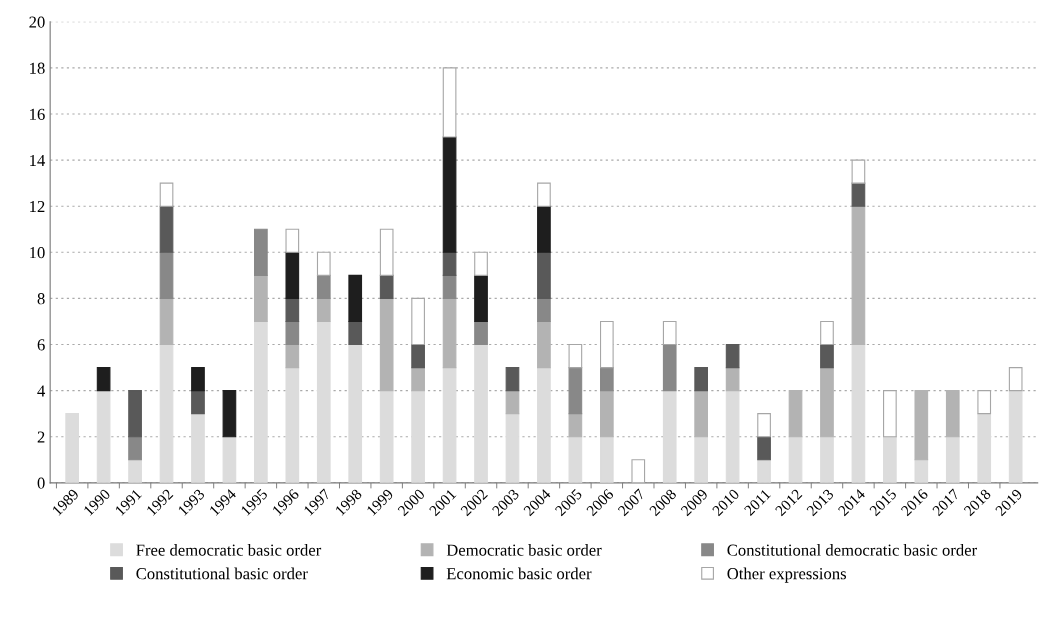 The height and width of the screenshot is (623, 1045). I want to click on y-tick-label: 20, so click(37, 22).